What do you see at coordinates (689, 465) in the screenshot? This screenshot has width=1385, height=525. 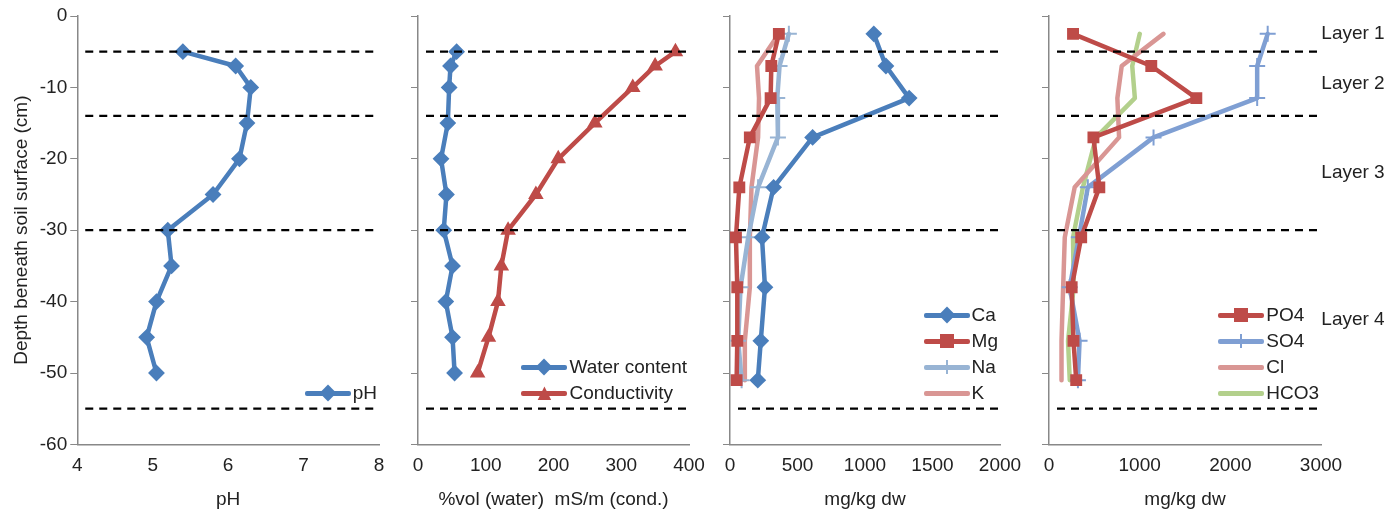 I see `x-tick-label: 400` at bounding box center [689, 465].